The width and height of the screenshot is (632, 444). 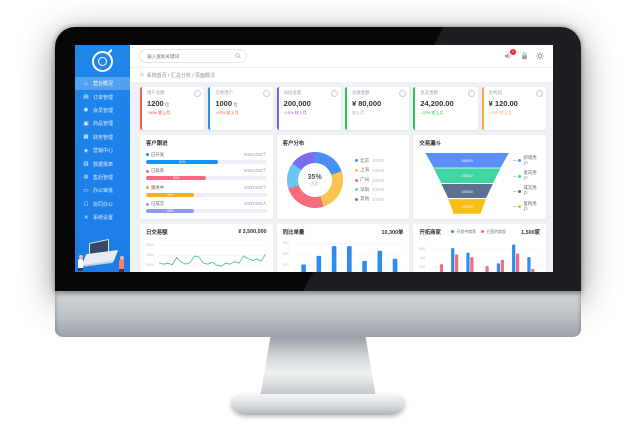 I want to click on sidebar-item-10: ◻ 协同办公, so click(x=102, y=204).